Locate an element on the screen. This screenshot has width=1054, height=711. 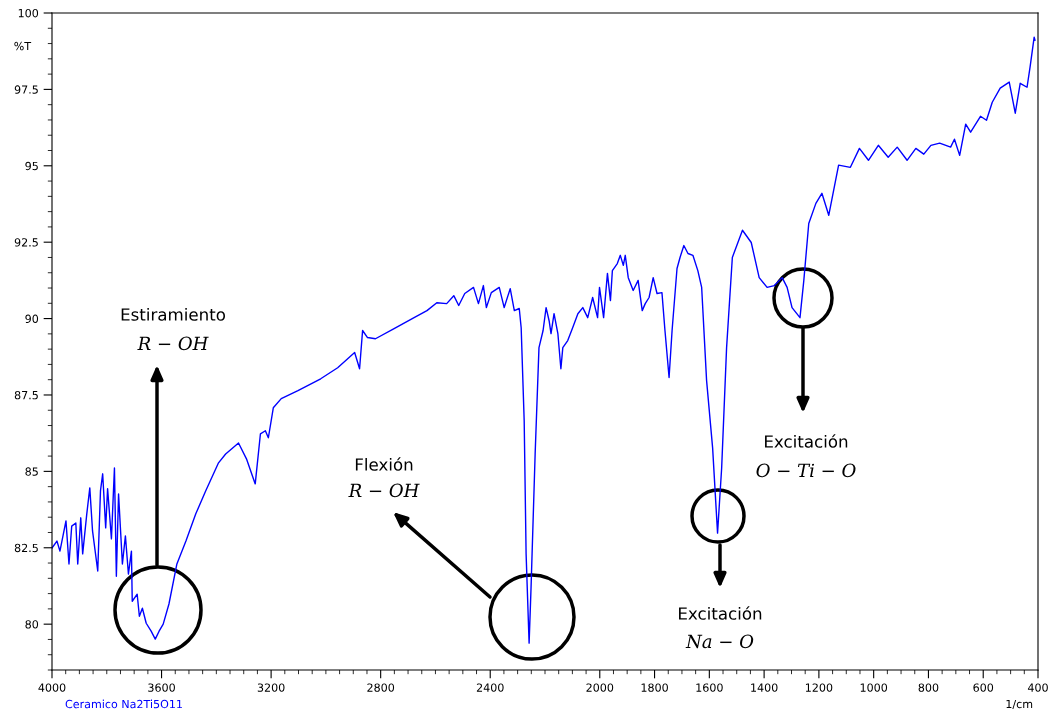
x-tick-label: 2800 is located at coordinates (381, 687).